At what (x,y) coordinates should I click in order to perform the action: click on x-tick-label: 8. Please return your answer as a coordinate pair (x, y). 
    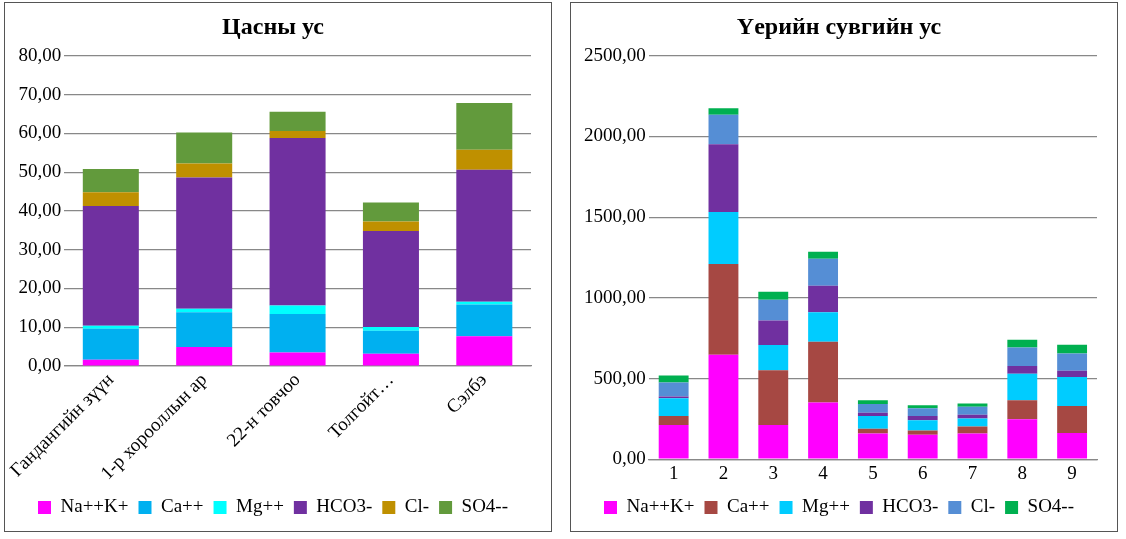
    Looking at the image, I should click on (1022, 472).